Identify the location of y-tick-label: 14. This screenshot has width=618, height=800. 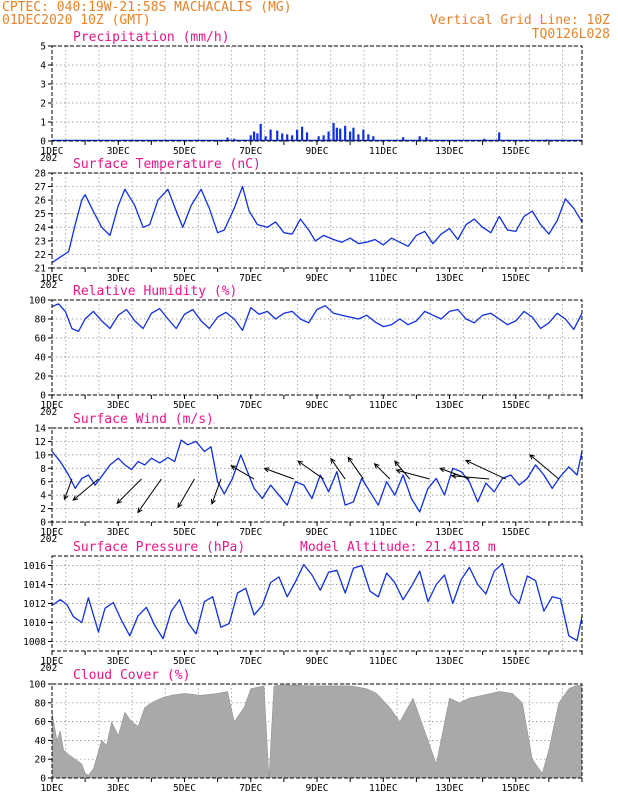
(41, 429).